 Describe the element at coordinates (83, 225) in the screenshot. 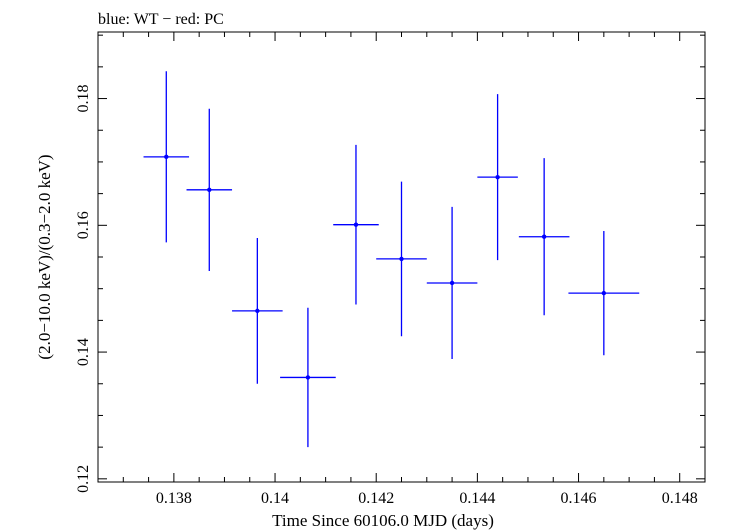

I see `y-tick-label: 0.16` at that location.